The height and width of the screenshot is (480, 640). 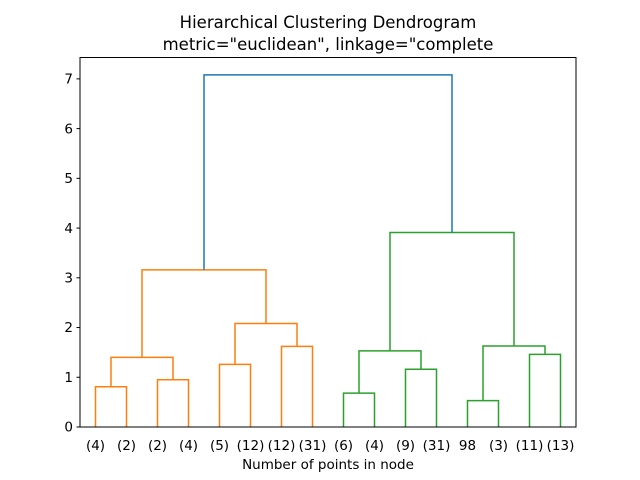 I want to click on leaf-label: (6), so click(x=343, y=446).